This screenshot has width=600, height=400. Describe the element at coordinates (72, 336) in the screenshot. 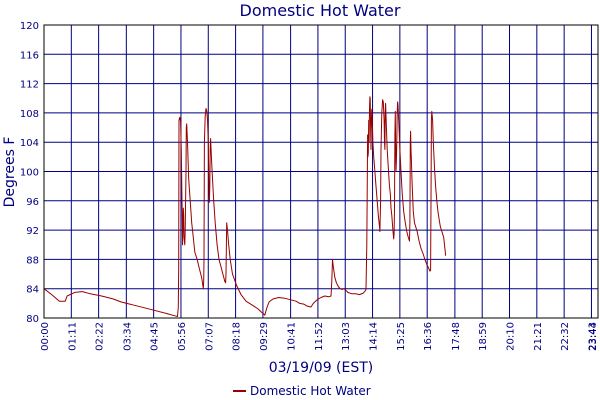

I see `x-tick-label: 01:11` at that location.